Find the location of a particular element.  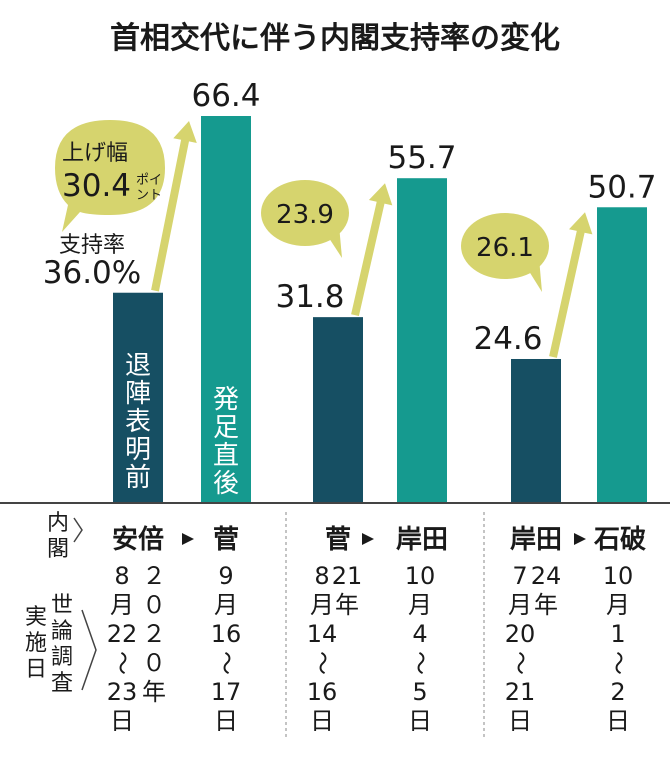

value-label-after-1: 66.4 is located at coordinates (225, 96).